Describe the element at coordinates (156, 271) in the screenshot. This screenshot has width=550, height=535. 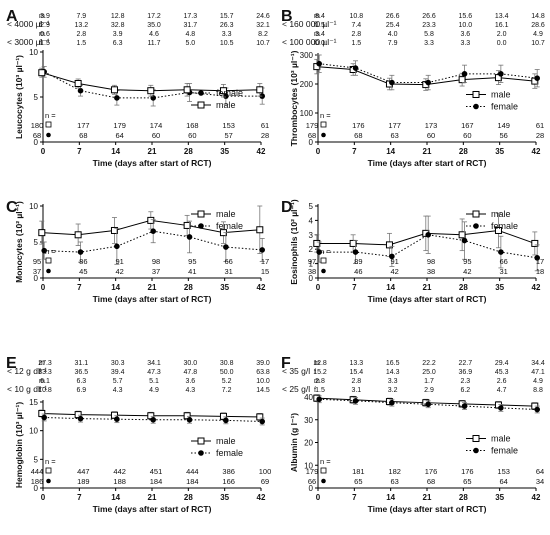
I see `n-value-female: 37` at that location.